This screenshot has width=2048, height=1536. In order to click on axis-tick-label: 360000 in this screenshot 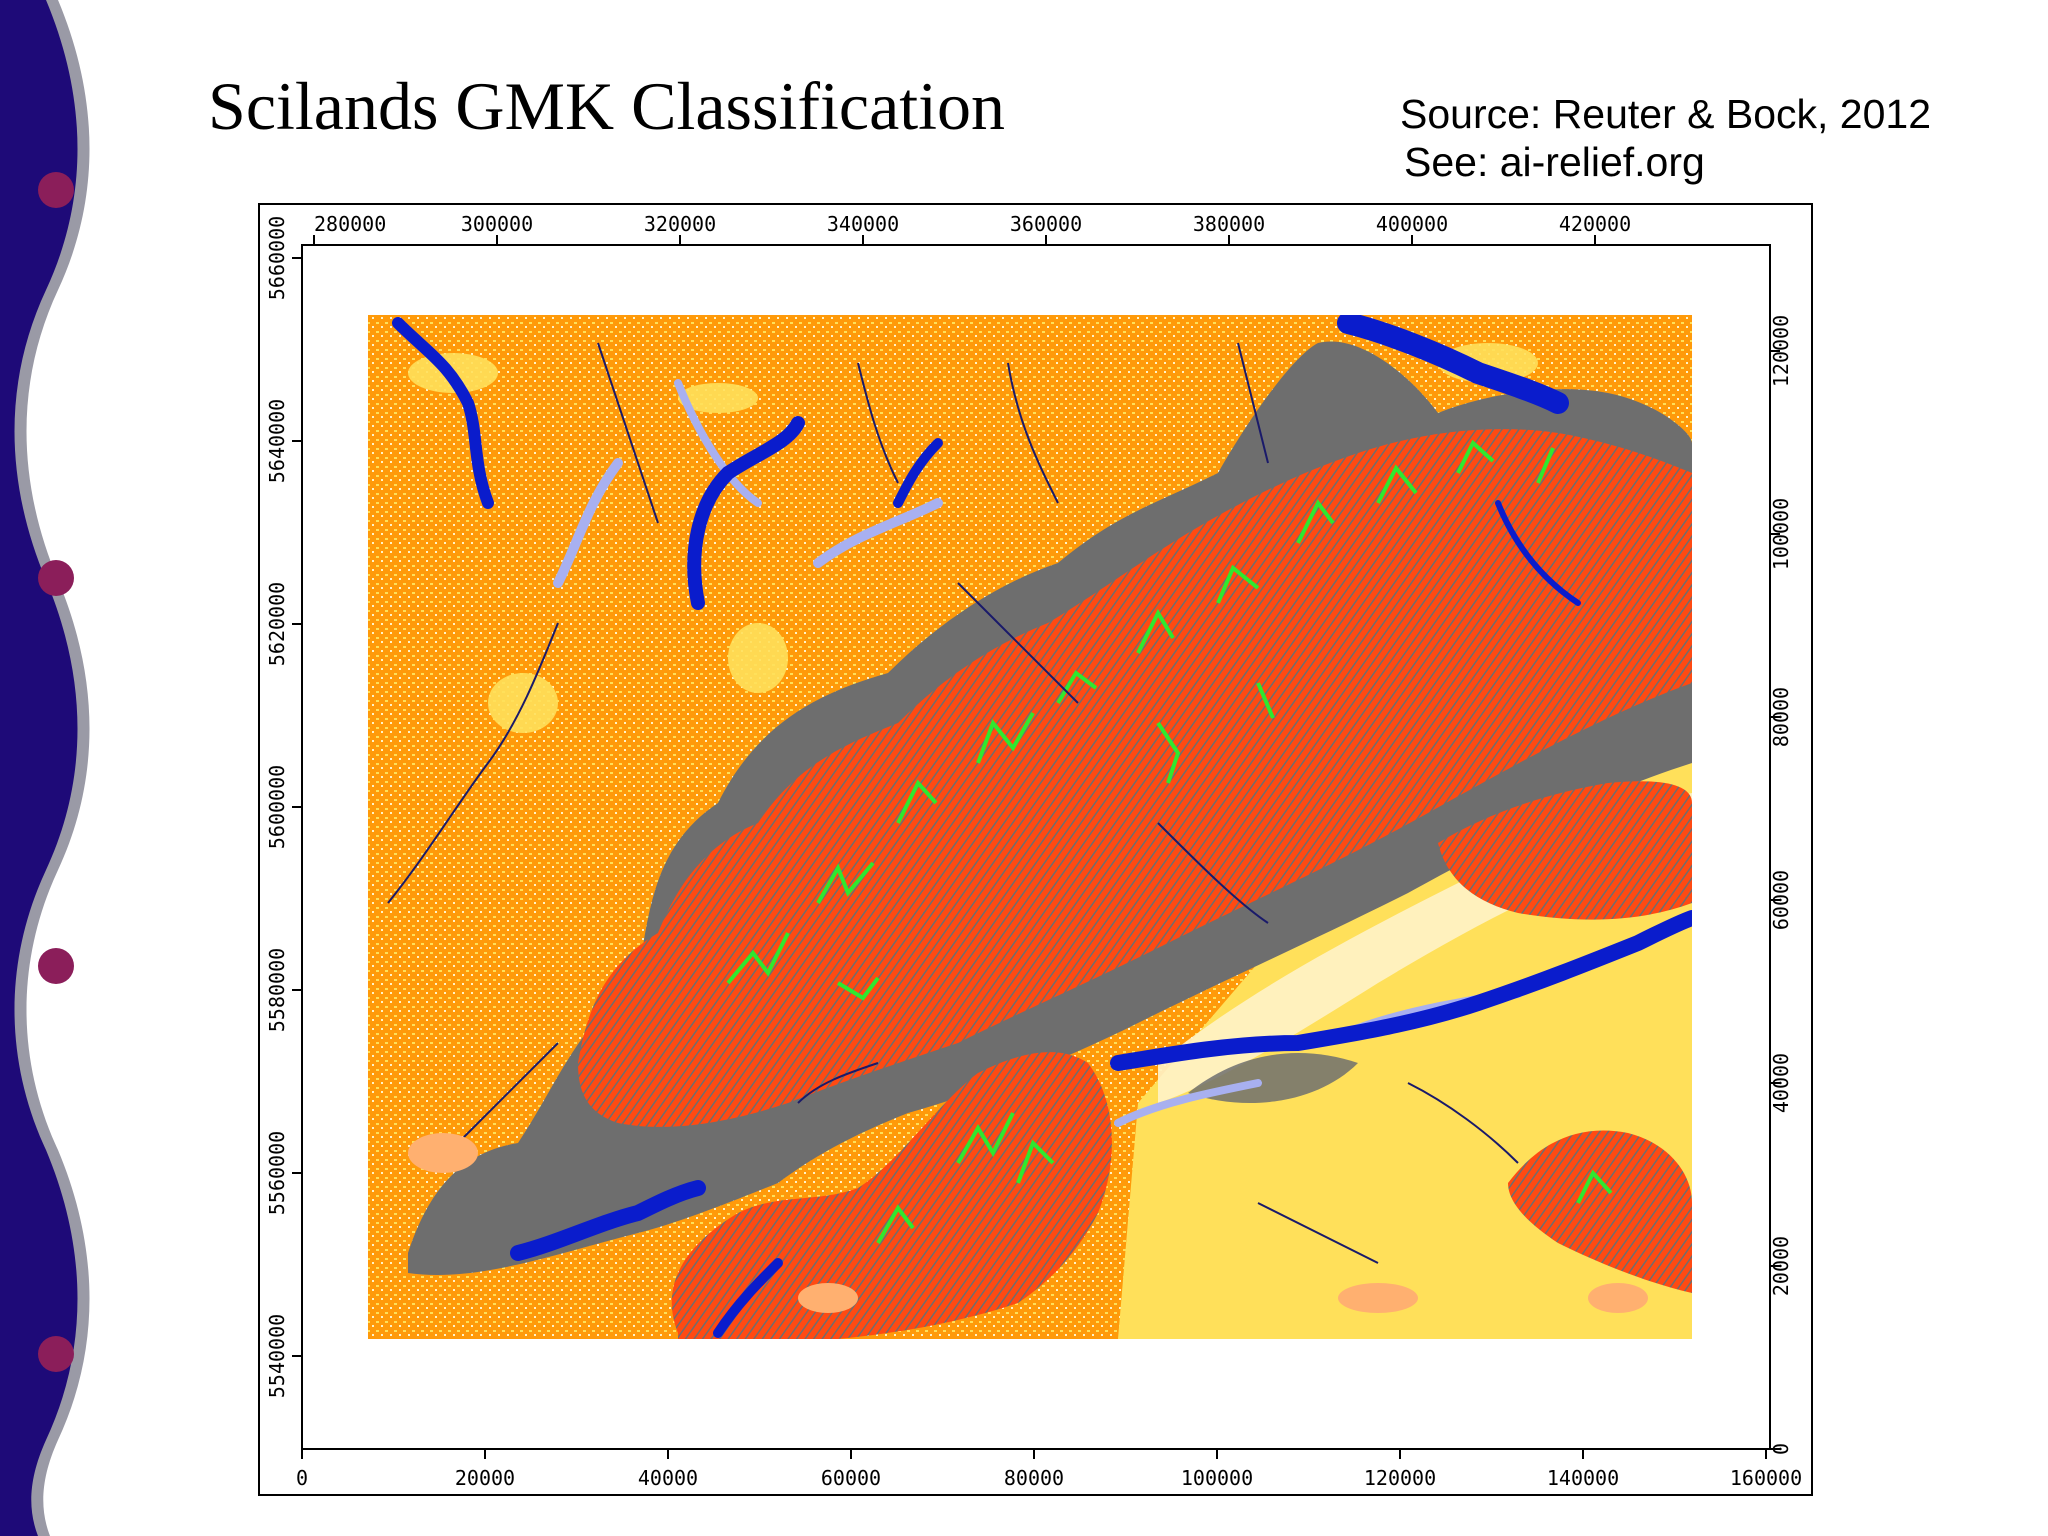, I will do `click(1046, 224)`.